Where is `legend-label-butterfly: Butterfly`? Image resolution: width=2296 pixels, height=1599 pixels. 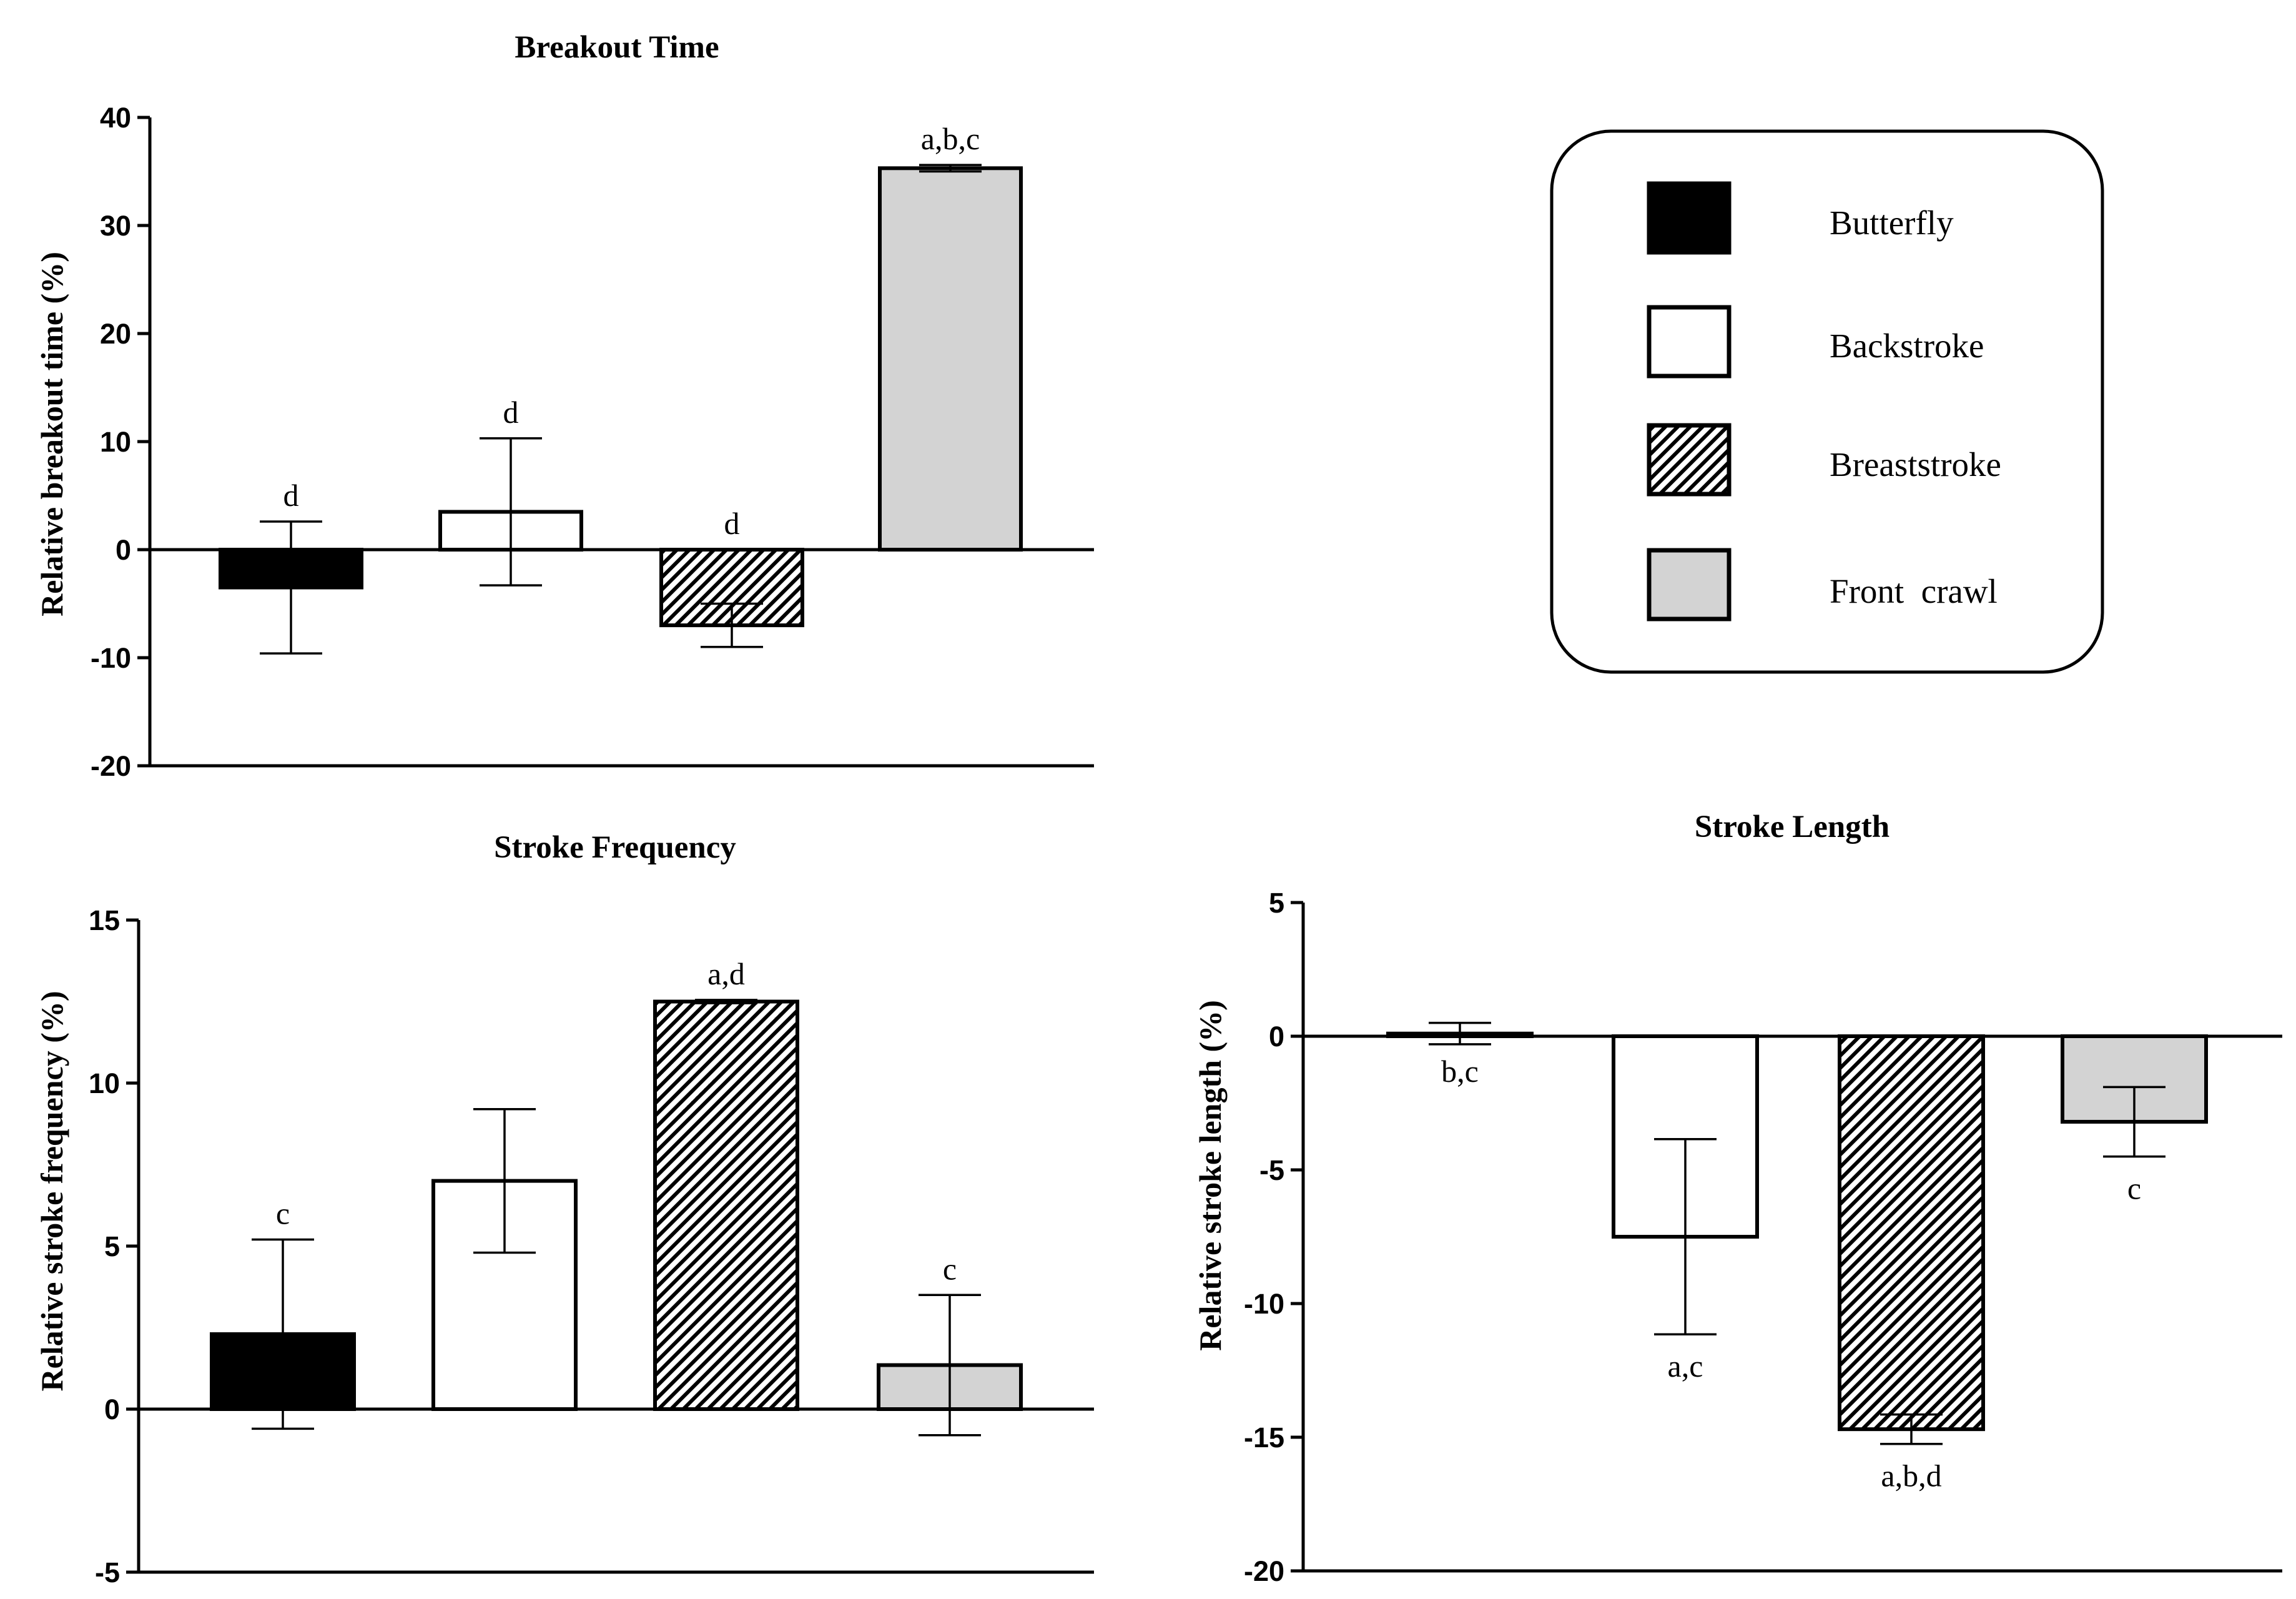 legend-label-butterfly: Butterfly is located at coordinates (1892, 223).